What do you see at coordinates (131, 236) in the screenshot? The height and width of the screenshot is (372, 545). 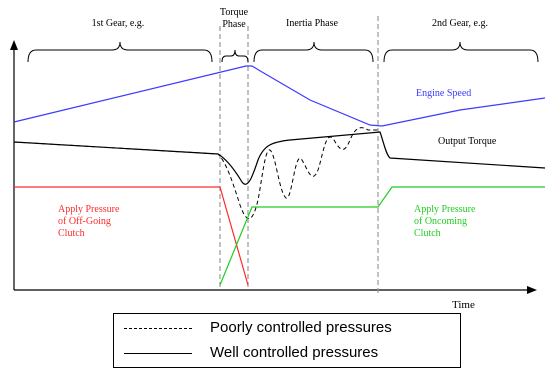 I see `offgoing-pressure-curve` at bounding box center [131, 236].